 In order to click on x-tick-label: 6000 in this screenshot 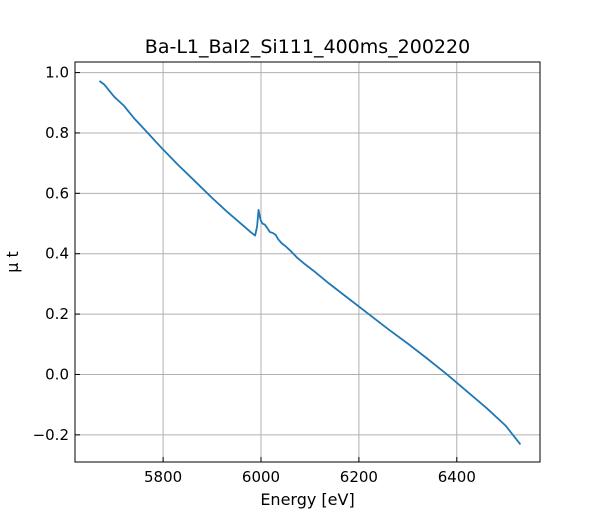, I will do `click(261, 477)`.